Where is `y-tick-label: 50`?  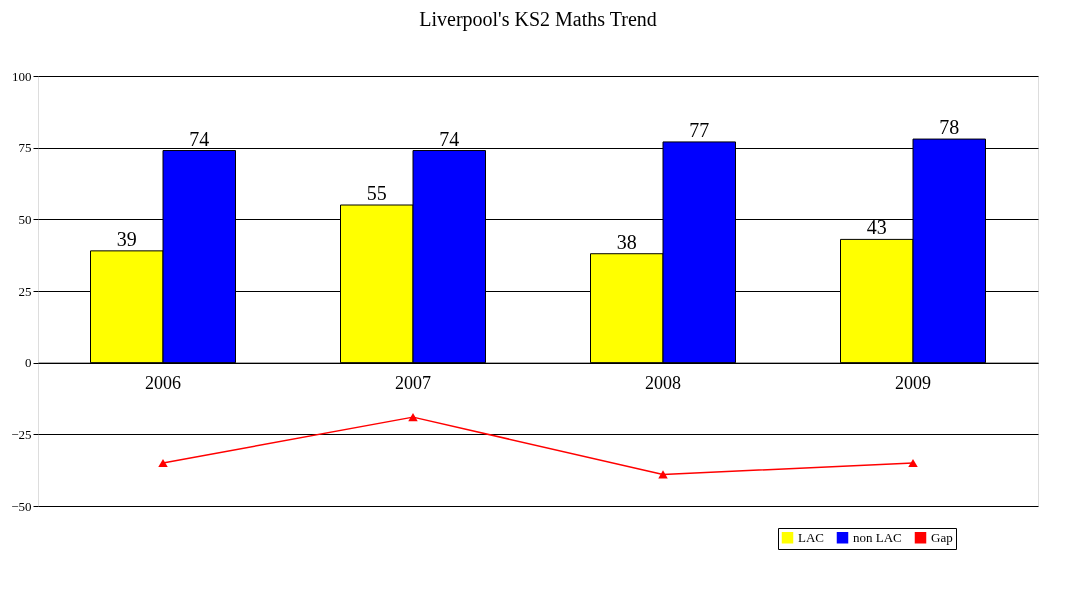 y-tick-label: 50 is located at coordinates (25, 219).